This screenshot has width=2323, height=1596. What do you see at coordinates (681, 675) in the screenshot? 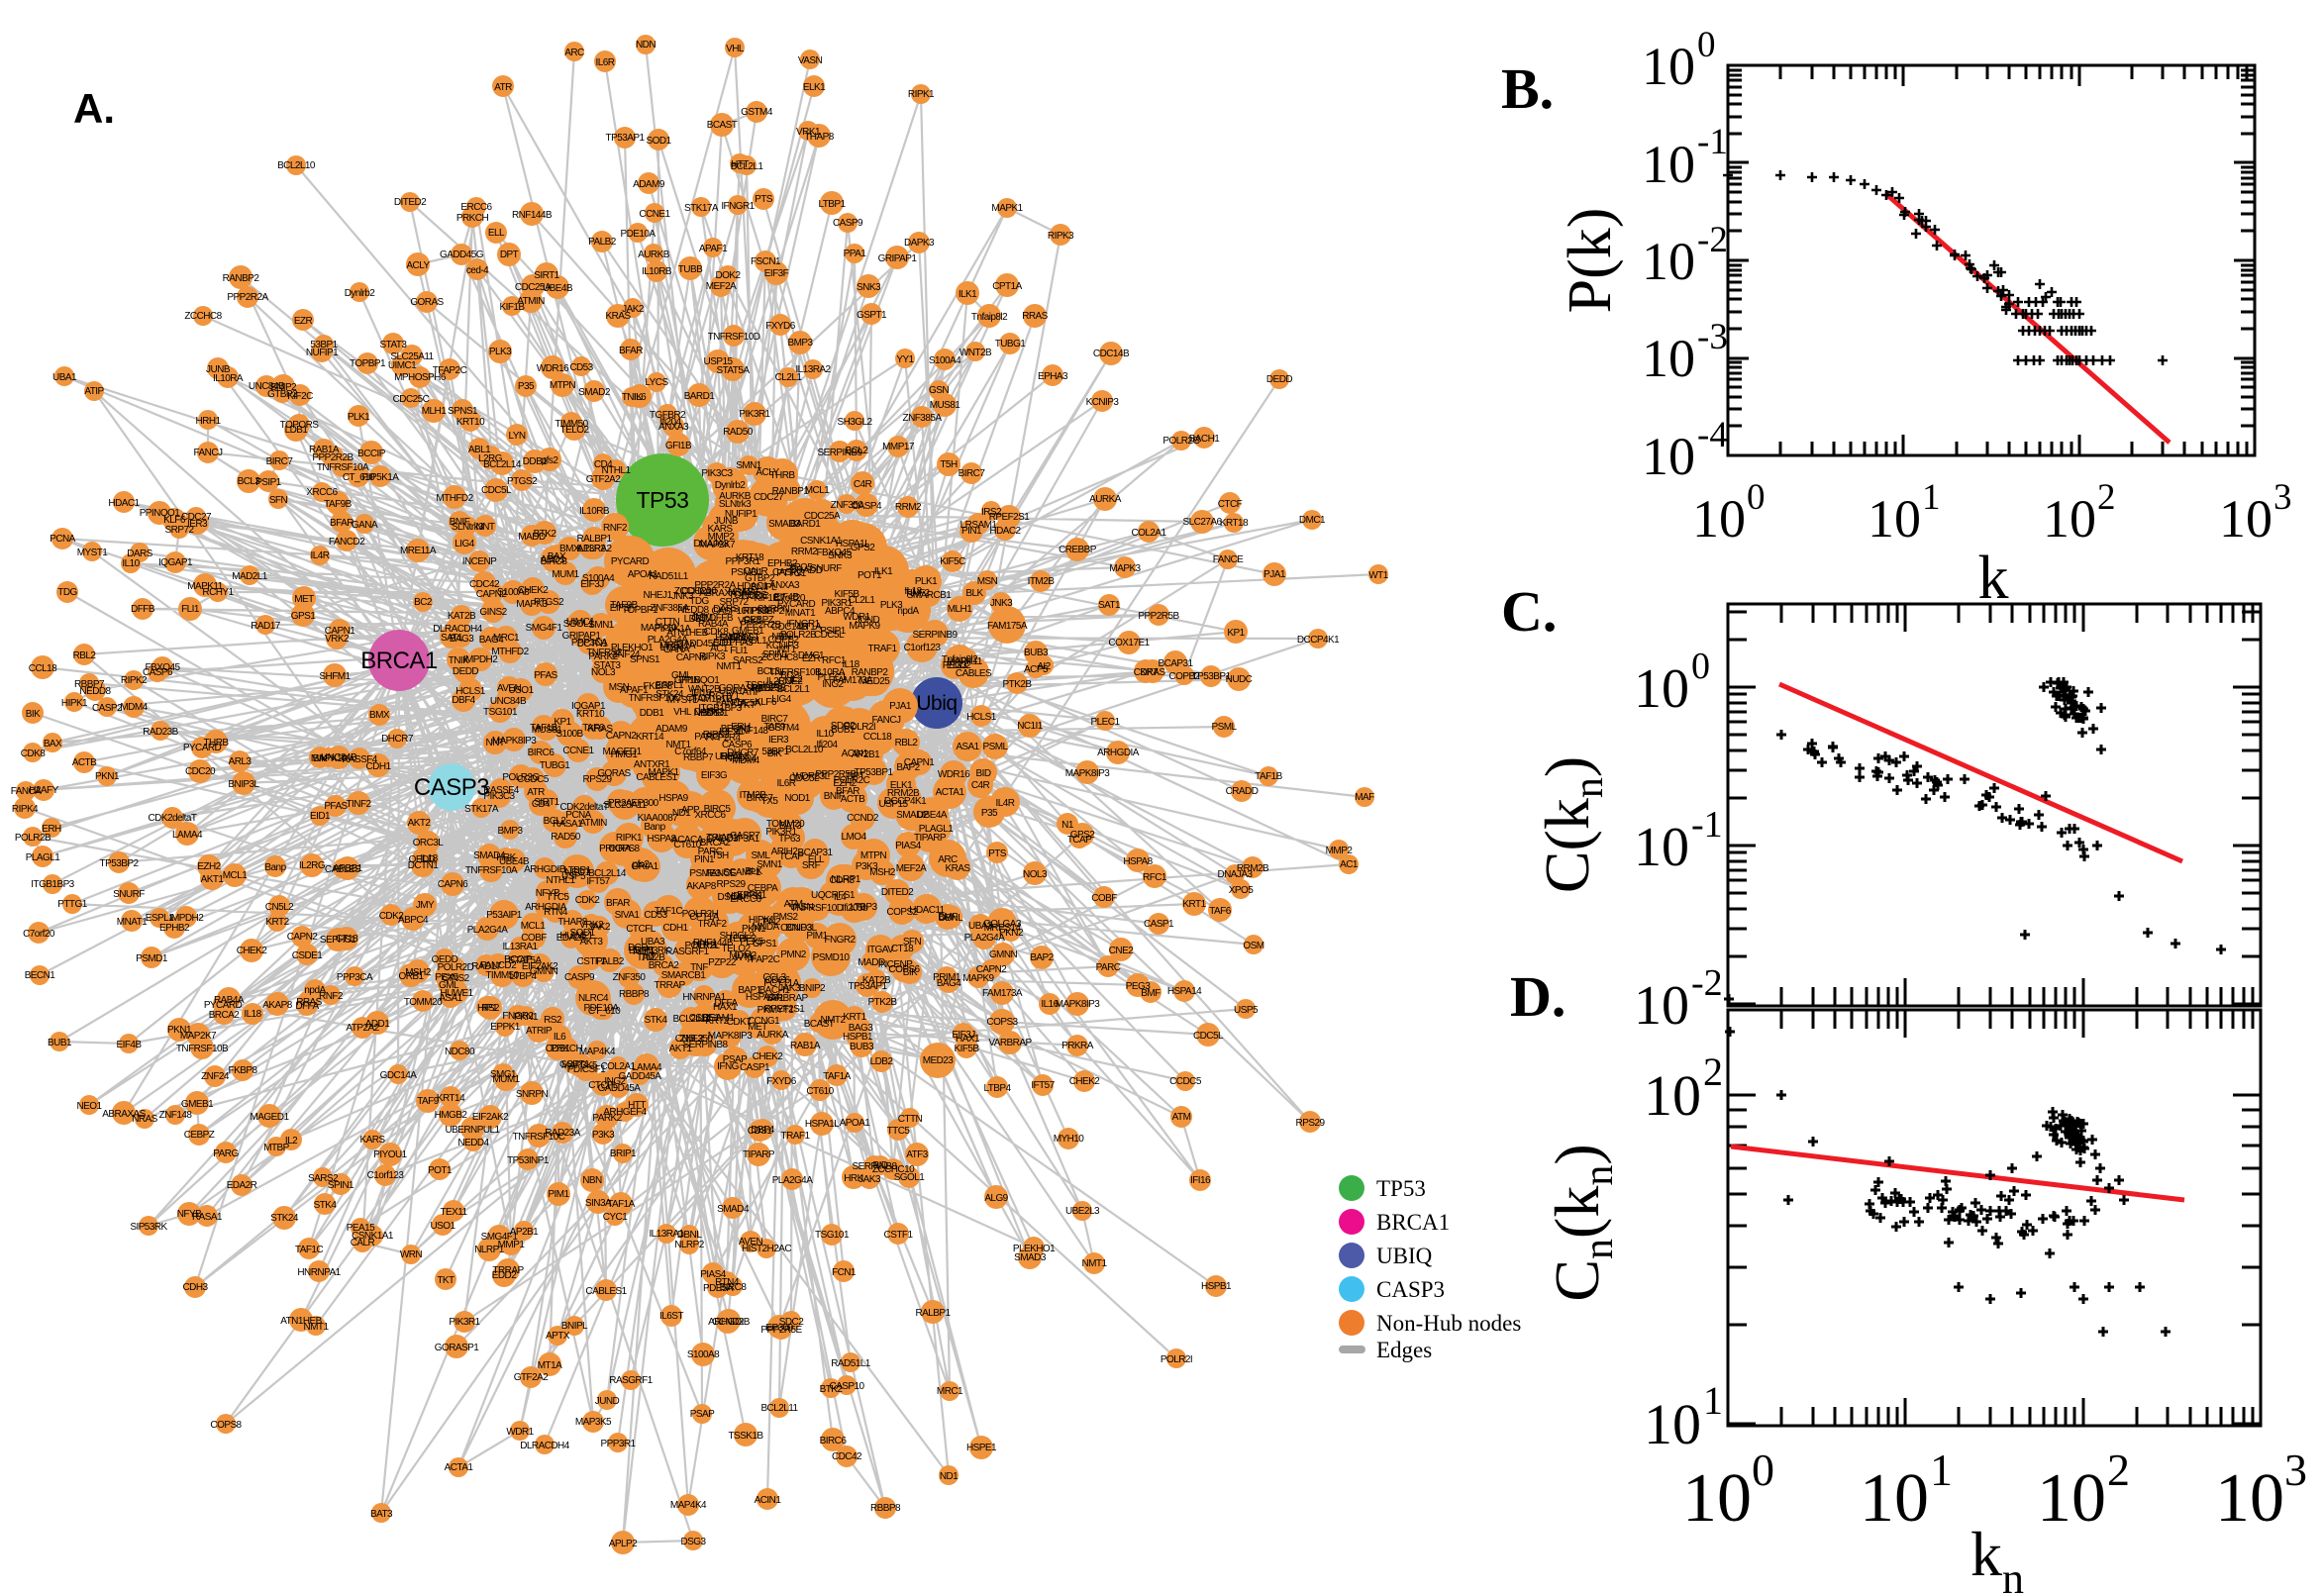
I see `svg-text: GML` at bounding box center [681, 675].